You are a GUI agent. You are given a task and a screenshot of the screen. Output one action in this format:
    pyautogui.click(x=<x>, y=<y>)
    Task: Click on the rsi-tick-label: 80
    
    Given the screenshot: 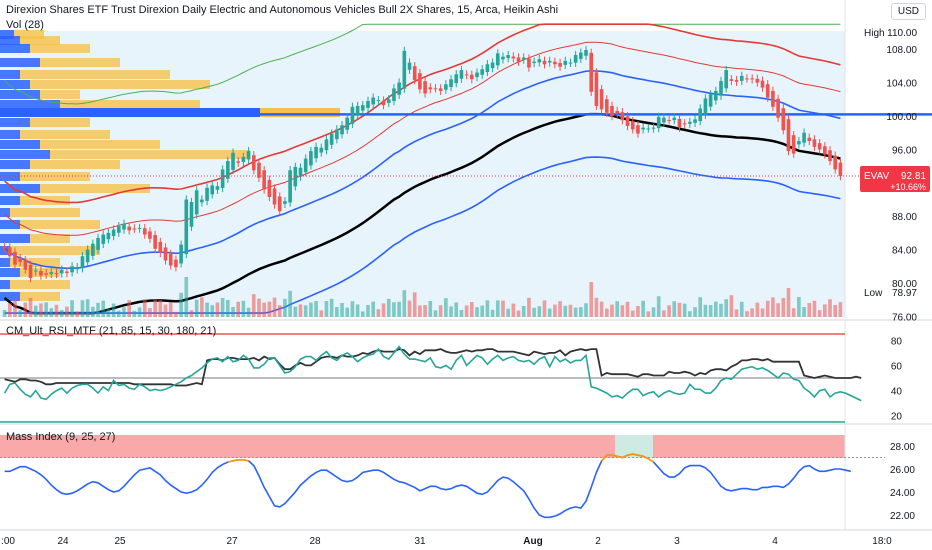 What is the action you would take?
    pyautogui.click(x=897, y=341)
    